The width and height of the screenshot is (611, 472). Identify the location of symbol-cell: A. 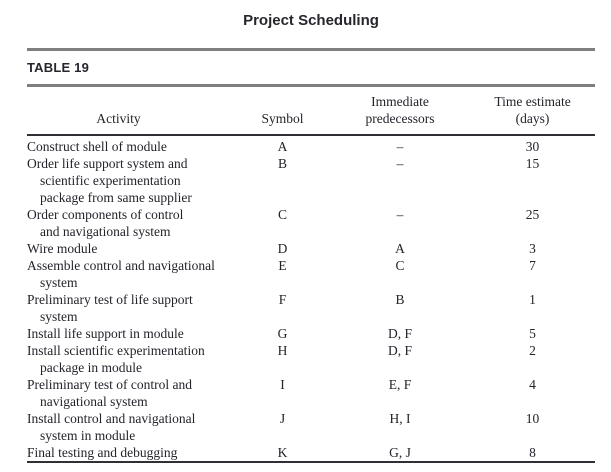
(282, 146).